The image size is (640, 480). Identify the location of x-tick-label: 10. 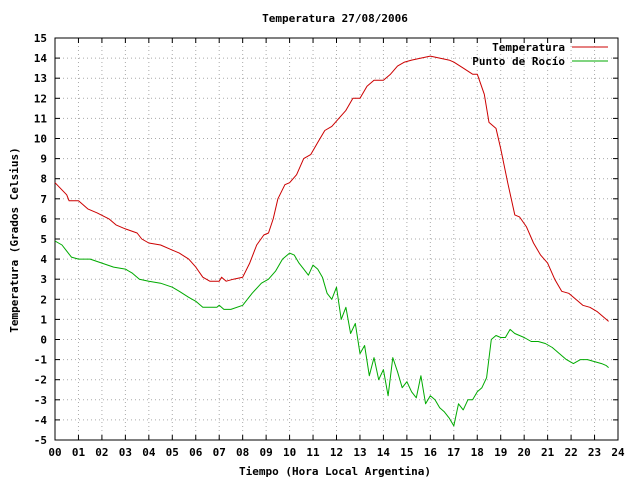
(289, 452).